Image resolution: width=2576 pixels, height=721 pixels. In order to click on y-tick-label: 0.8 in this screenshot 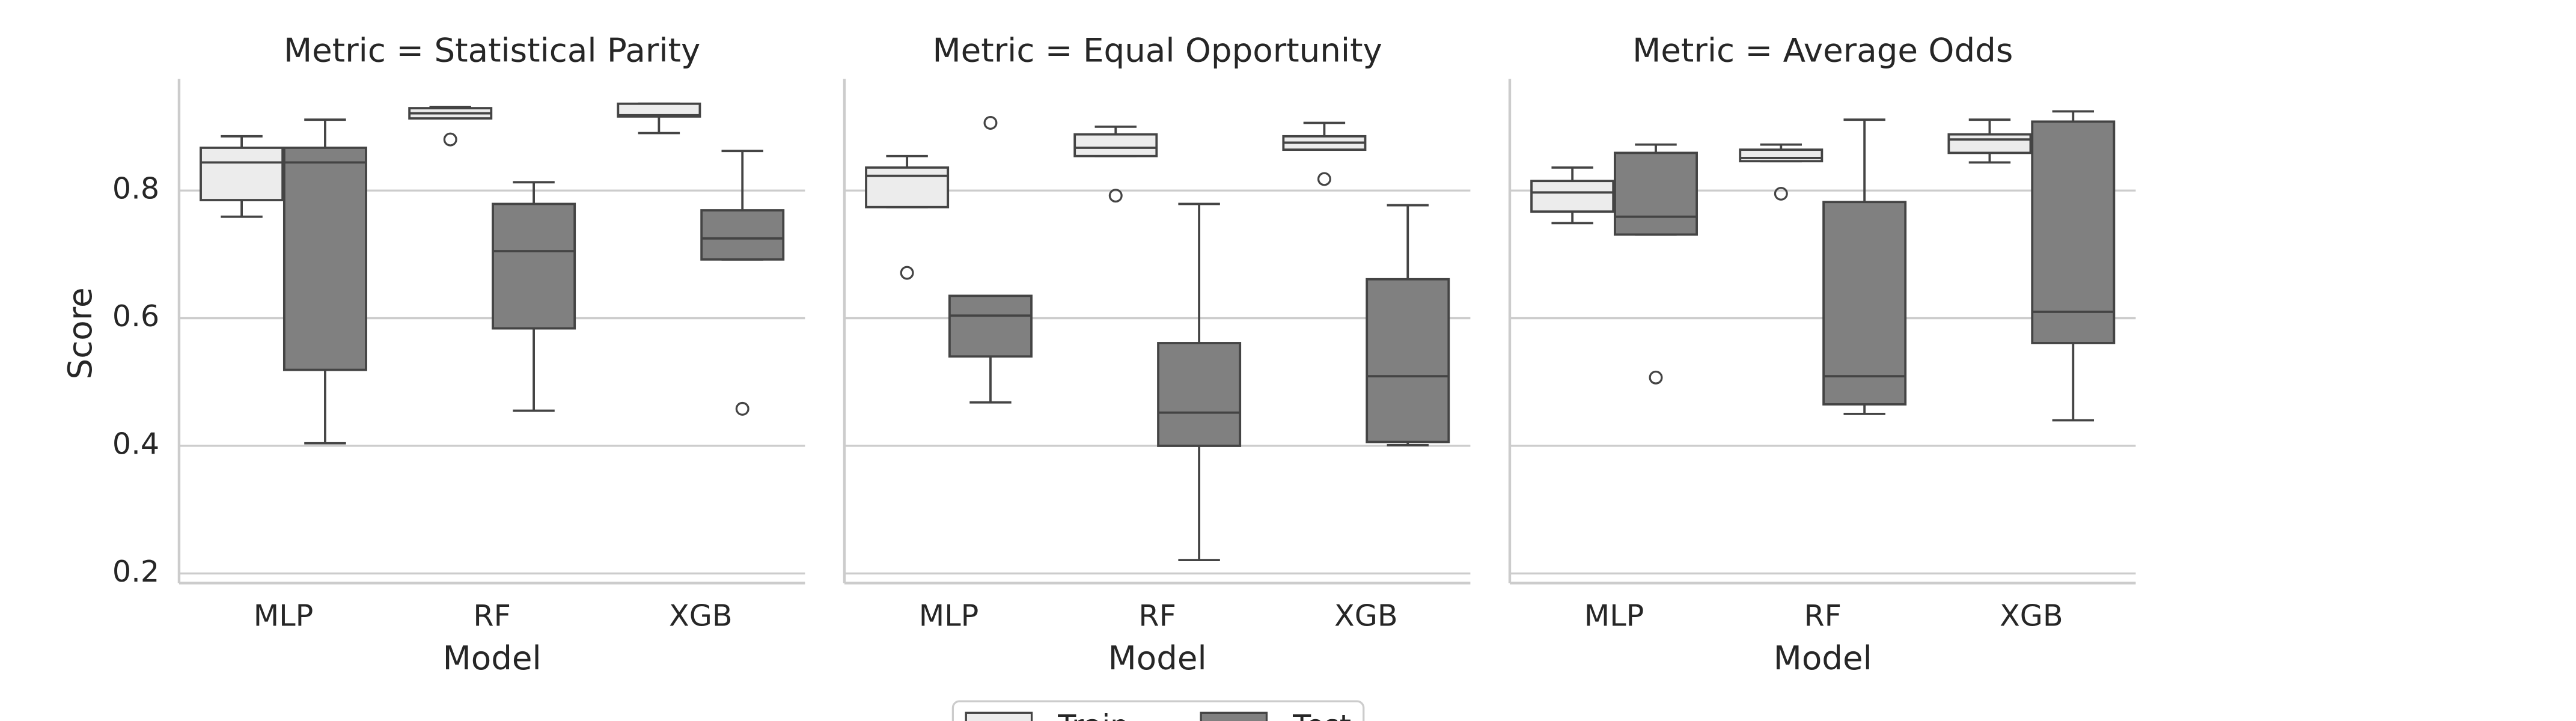, I will do `click(135, 188)`.